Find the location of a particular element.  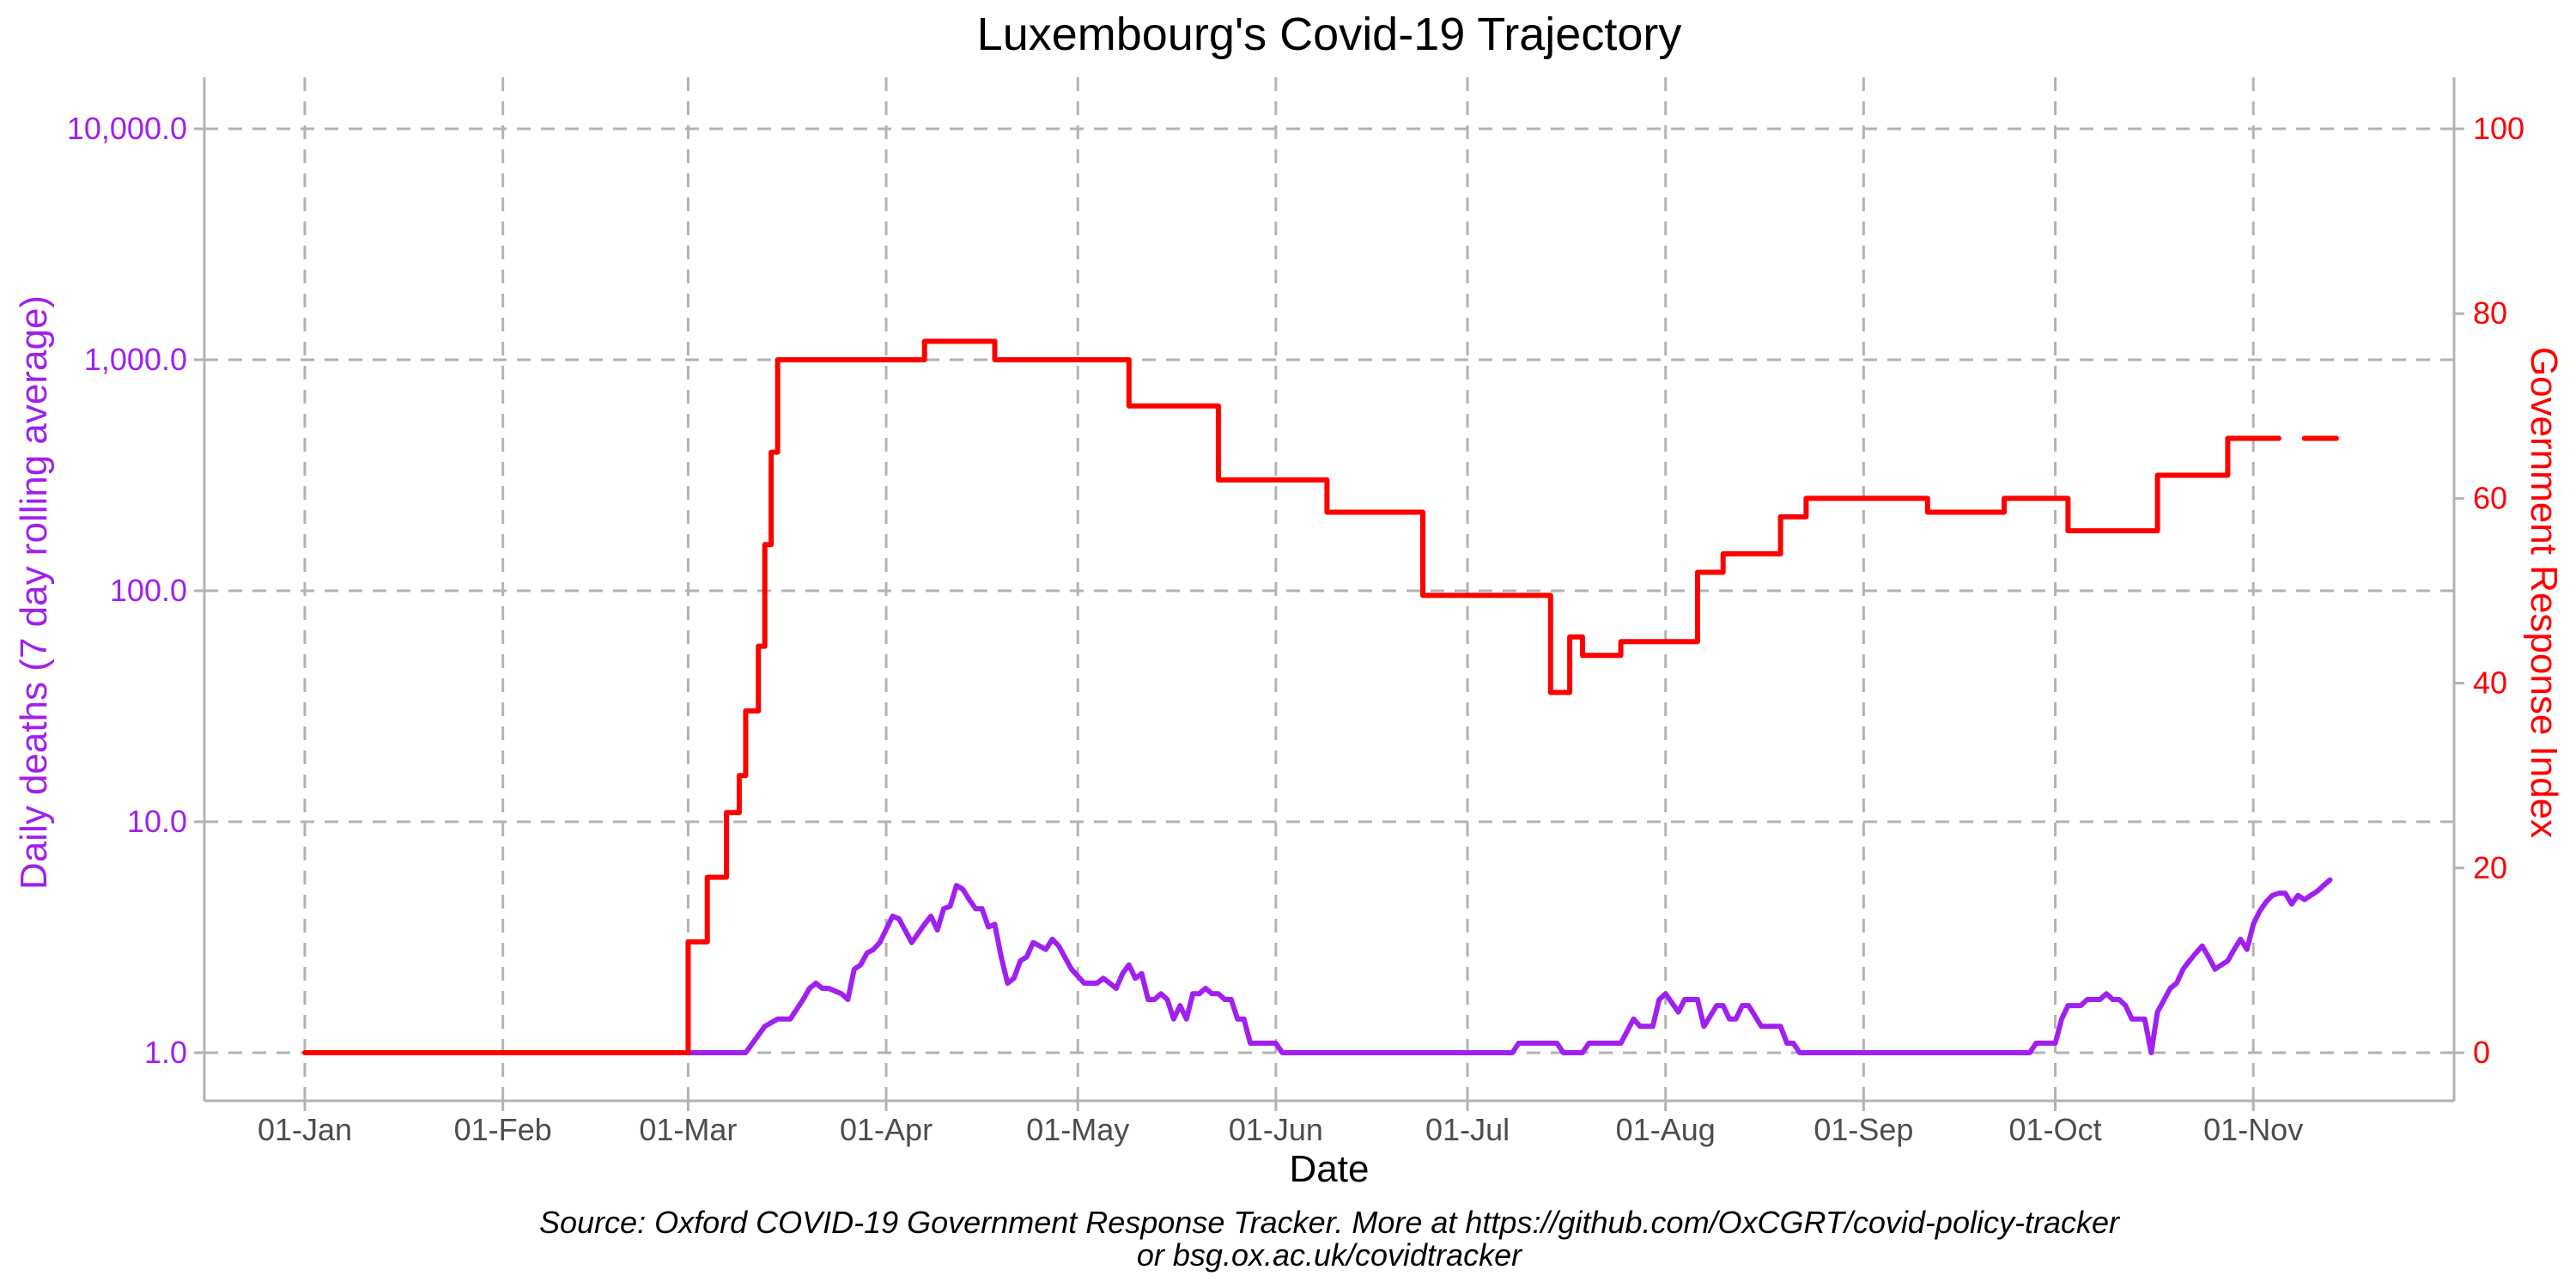

right-tick-label: 40 is located at coordinates (2490, 683).